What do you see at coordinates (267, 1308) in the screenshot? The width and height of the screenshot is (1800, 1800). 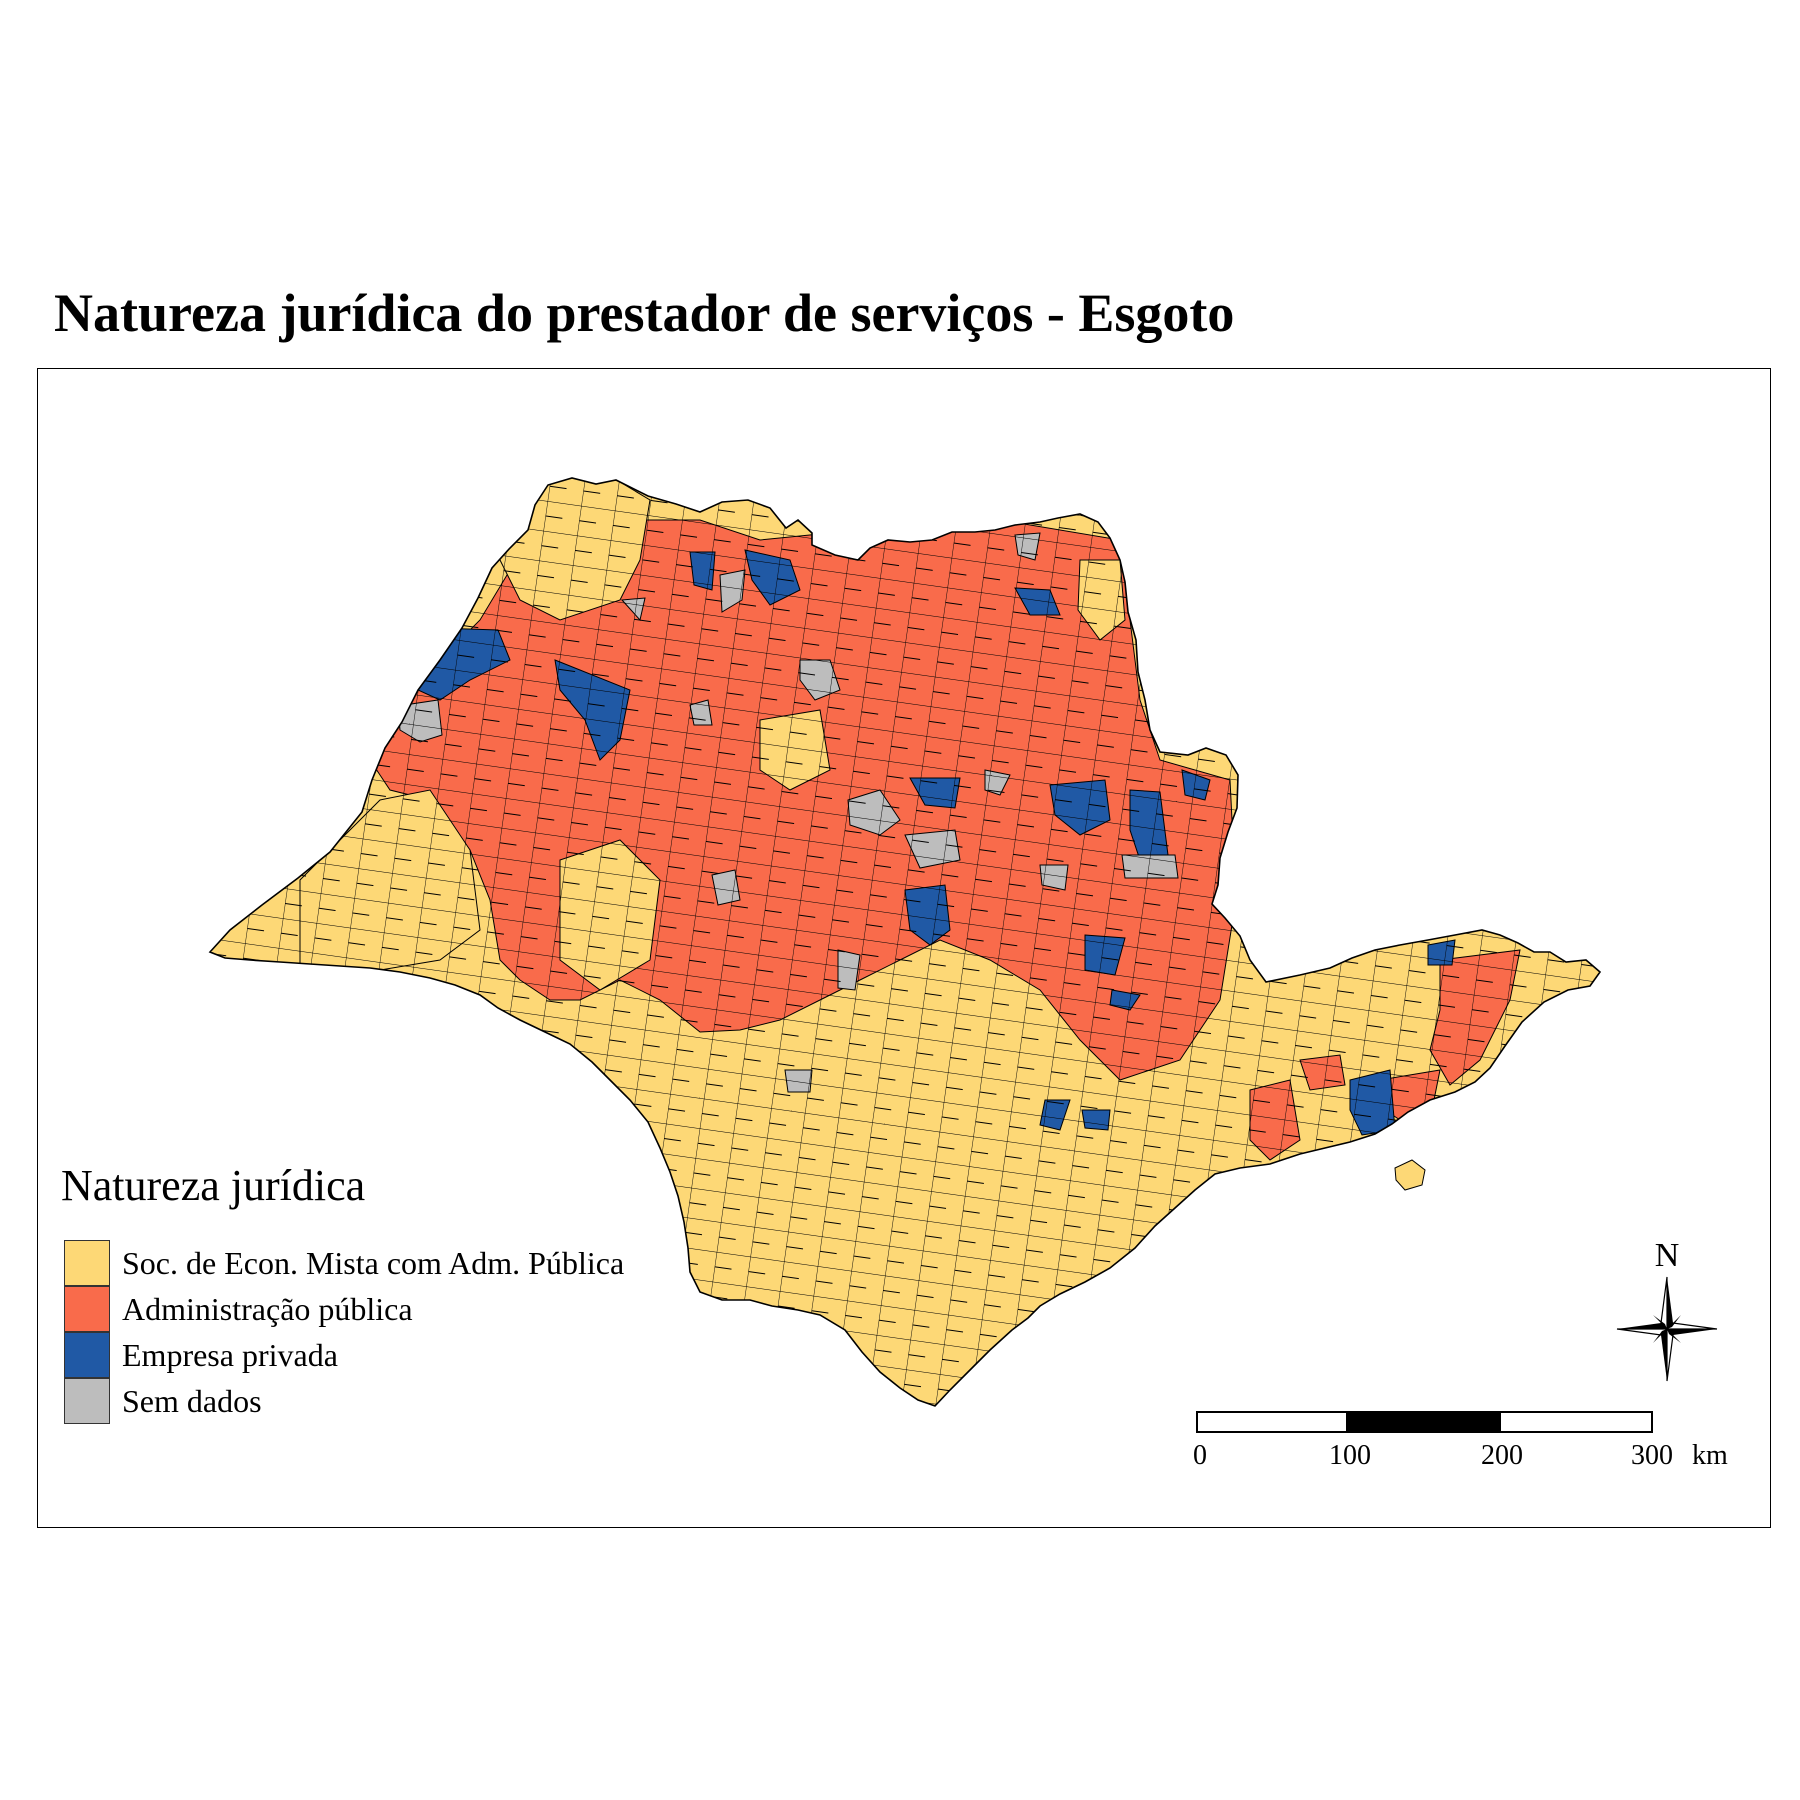 I see `legend-label: Administração pública` at bounding box center [267, 1308].